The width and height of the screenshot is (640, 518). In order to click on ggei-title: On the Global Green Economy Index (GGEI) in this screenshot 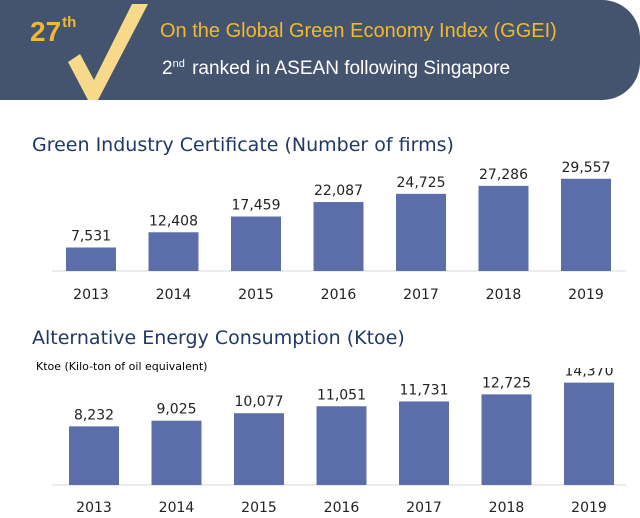, I will do `click(358, 31)`.